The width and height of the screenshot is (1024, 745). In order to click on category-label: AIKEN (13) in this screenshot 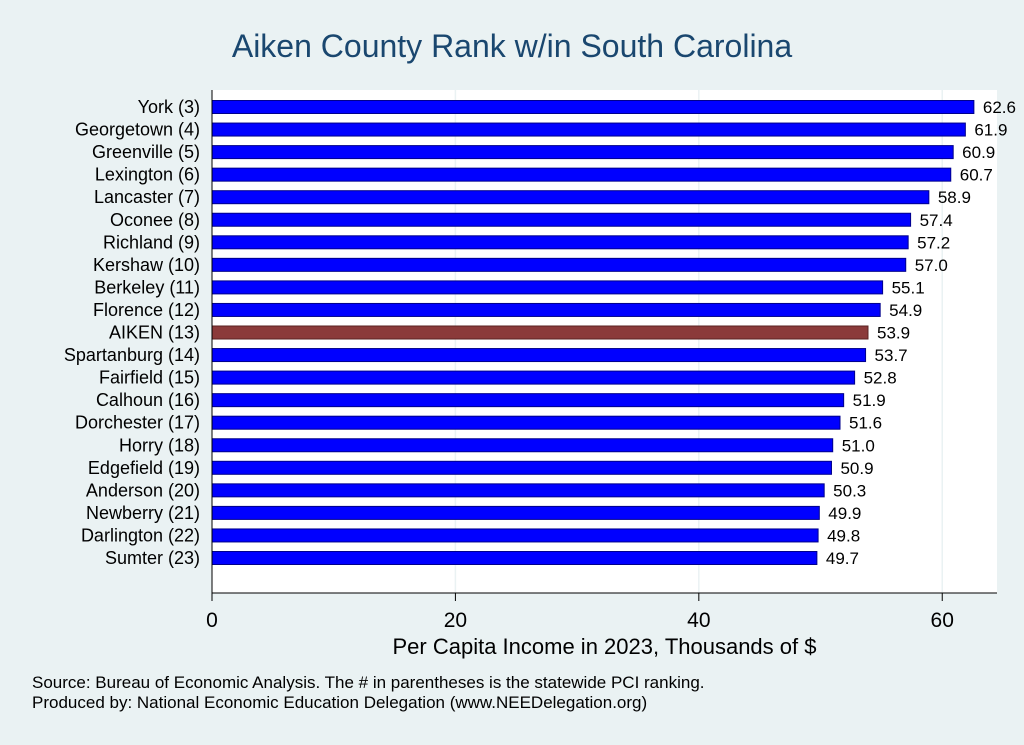, I will do `click(154, 333)`.